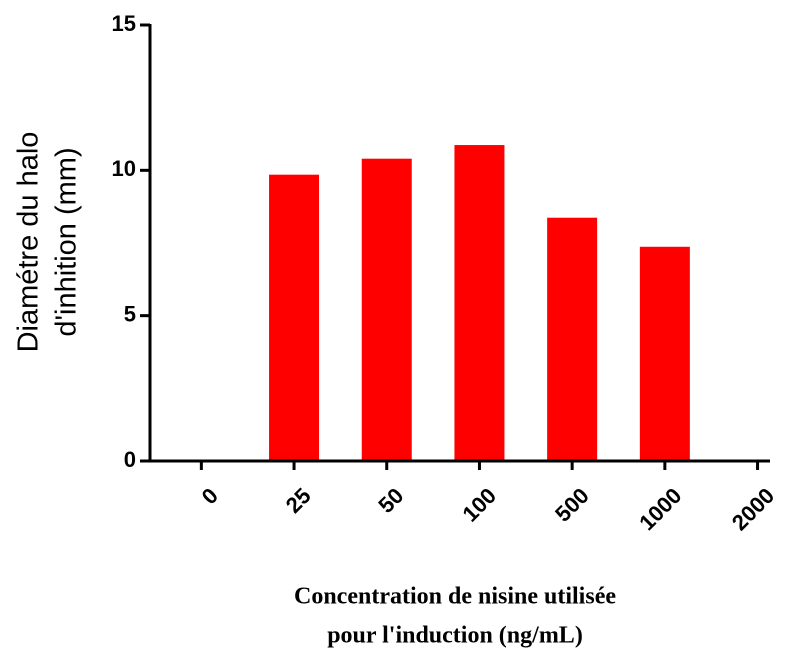  Describe the element at coordinates (455, 636) in the screenshot. I see `x-axis-label: pour l'induction (ng/mL)` at that location.